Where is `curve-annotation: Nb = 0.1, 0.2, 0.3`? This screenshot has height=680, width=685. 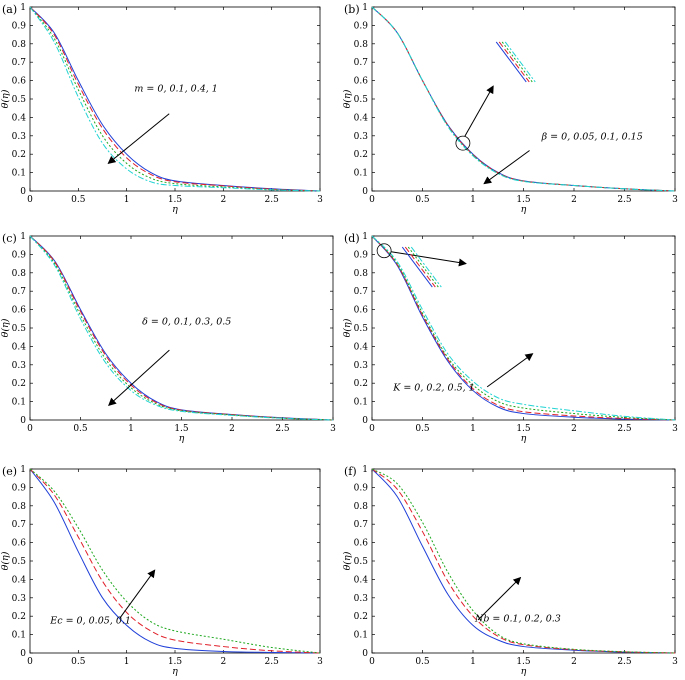
curve-annotation: Nb = 0.1, 0.2, 0.3 is located at coordinates (517, 619).